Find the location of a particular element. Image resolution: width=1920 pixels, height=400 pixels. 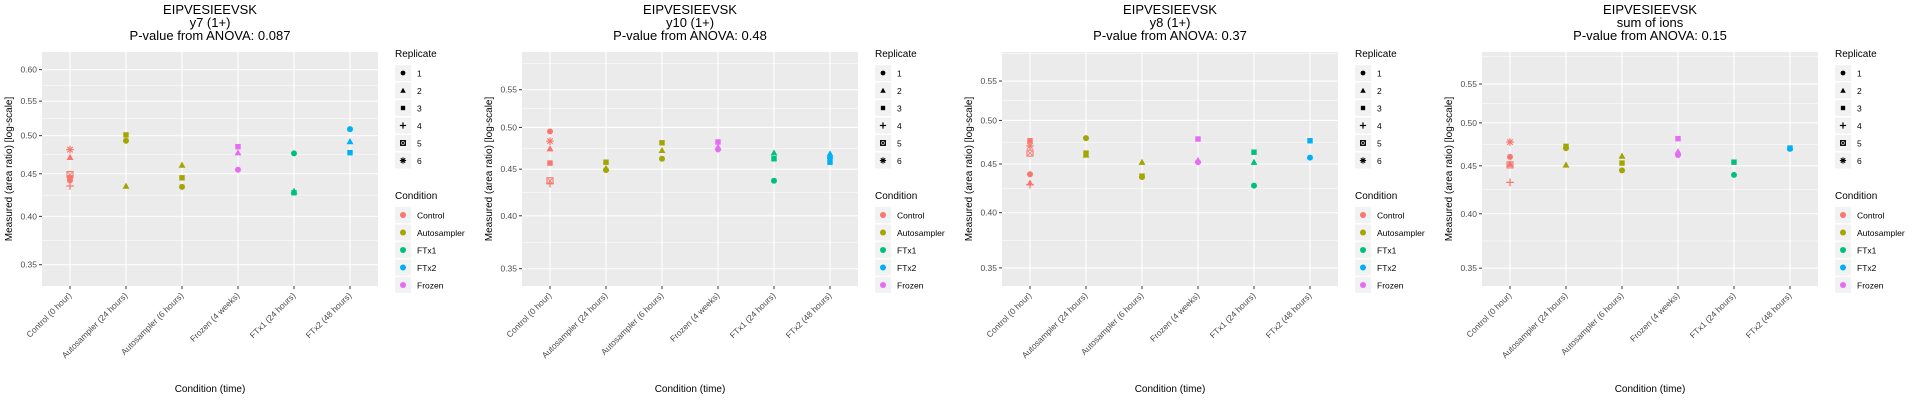

ion-subtitle: y7 (1+) is located at coordinates (210, 22).